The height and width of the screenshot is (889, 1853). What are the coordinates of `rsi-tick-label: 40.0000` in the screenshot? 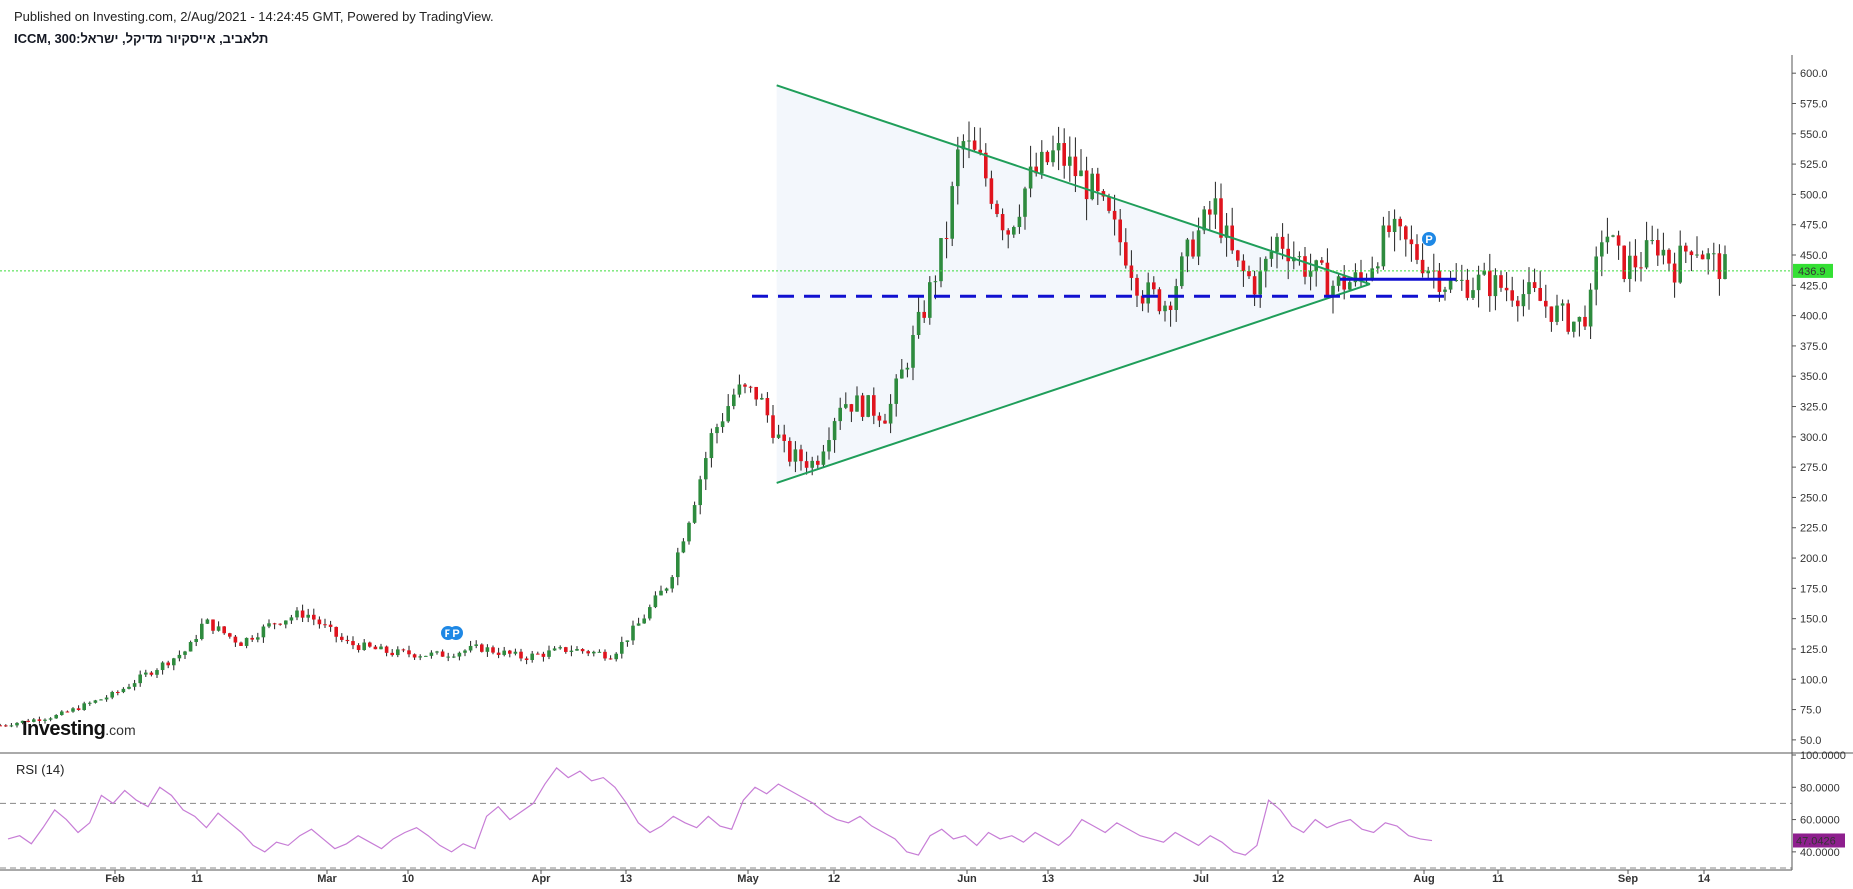 It's located at (1820, 853).